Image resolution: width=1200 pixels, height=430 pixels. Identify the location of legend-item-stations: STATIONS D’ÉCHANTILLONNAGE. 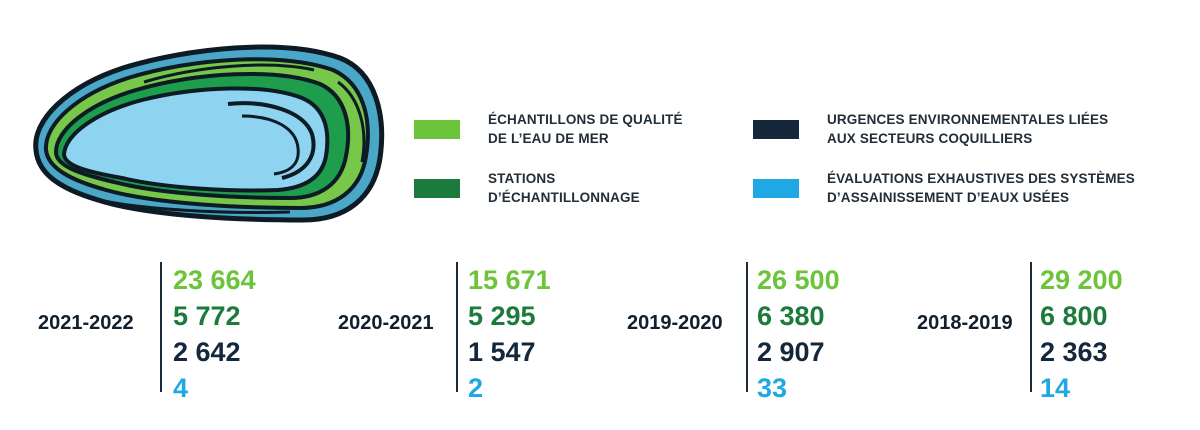
(527, 188).